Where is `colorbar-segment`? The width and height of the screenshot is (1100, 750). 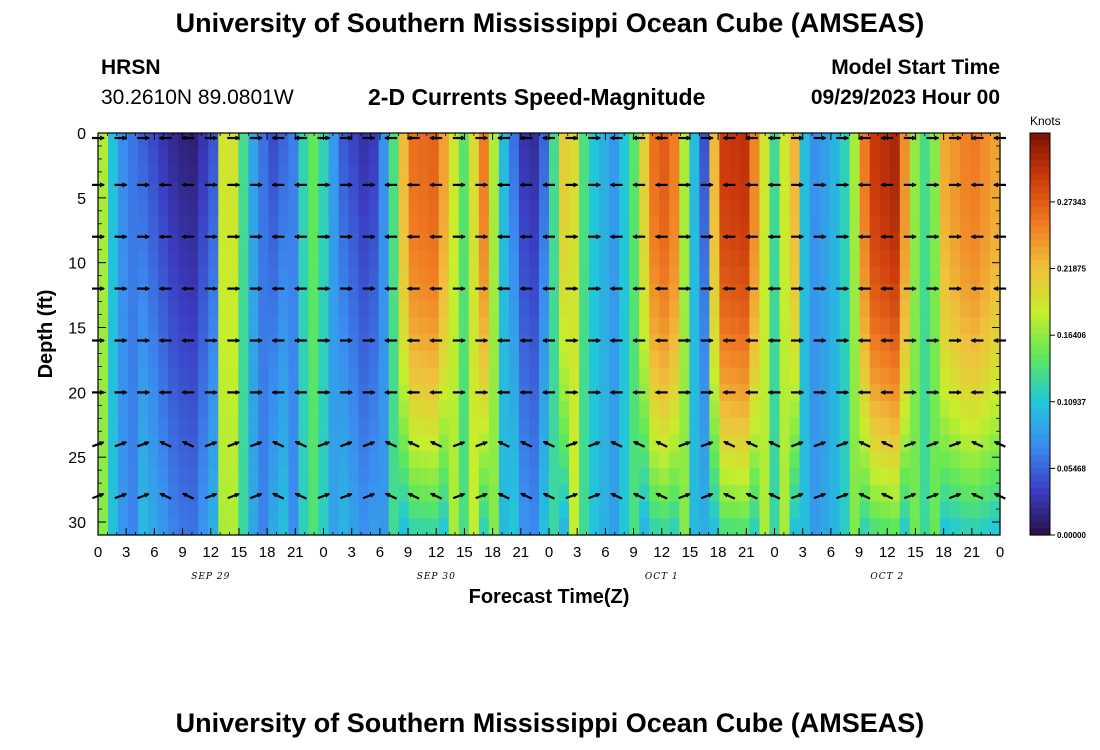 colorbar-segment is located at coordinates (1040, 364).